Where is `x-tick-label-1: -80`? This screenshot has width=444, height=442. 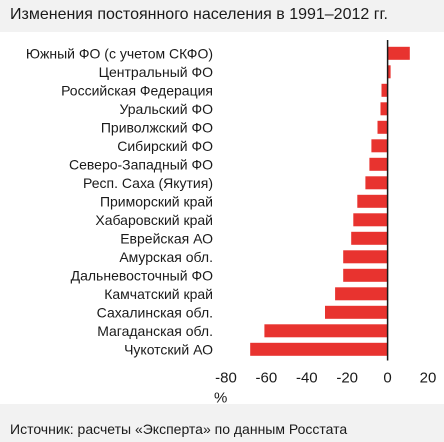 x-tick-label-1: -80 is located at coordinates (226, 378).